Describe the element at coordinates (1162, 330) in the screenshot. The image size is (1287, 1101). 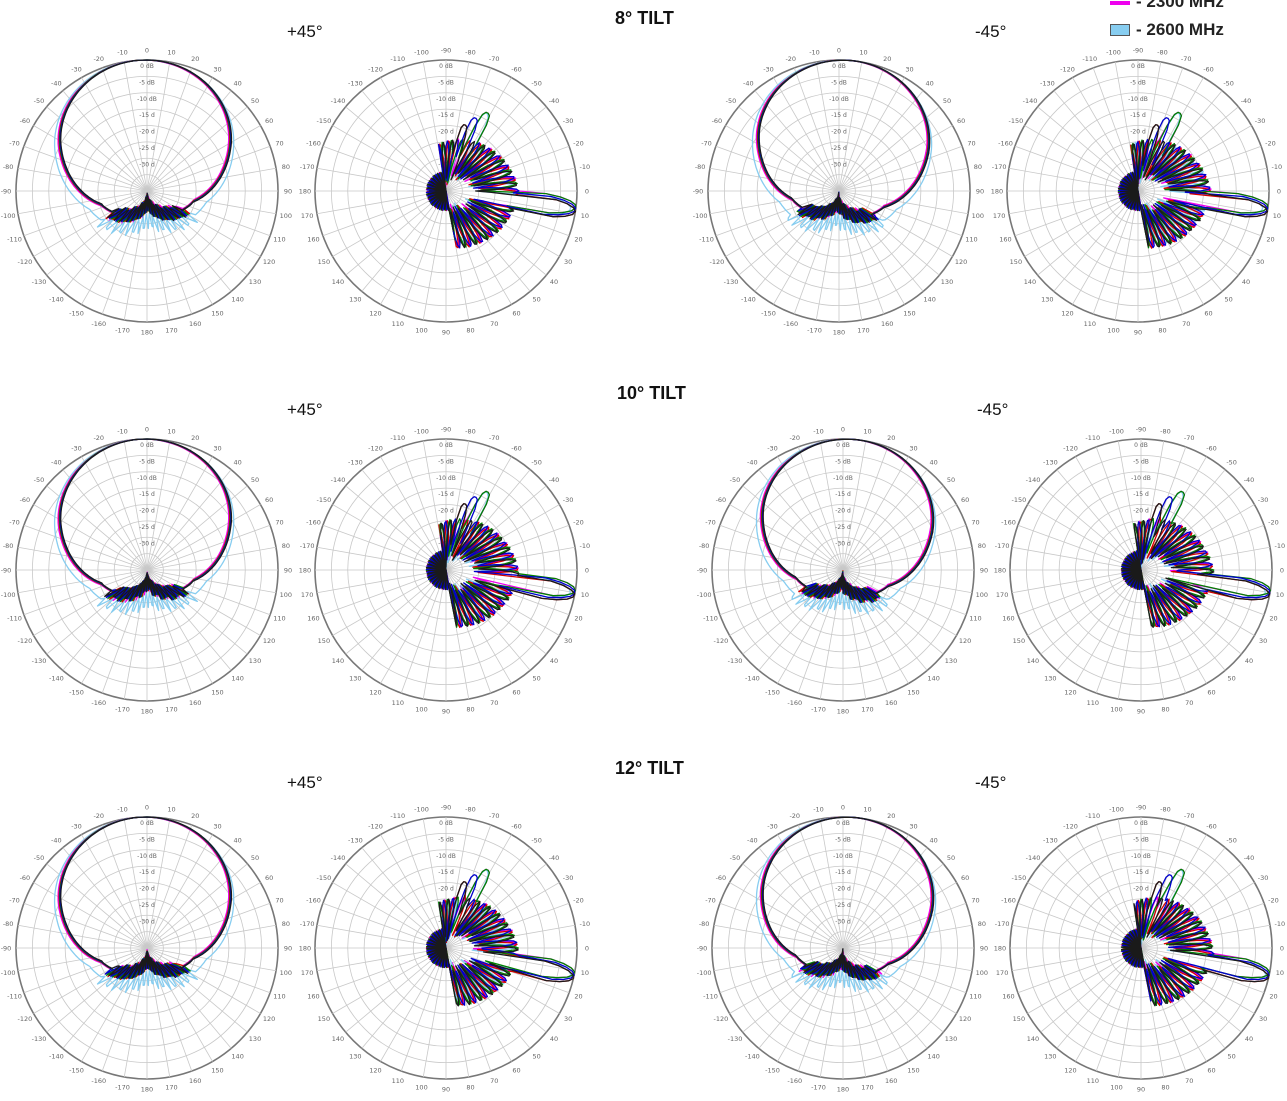
I see `polar-angle-tick-label: 80` at that location.